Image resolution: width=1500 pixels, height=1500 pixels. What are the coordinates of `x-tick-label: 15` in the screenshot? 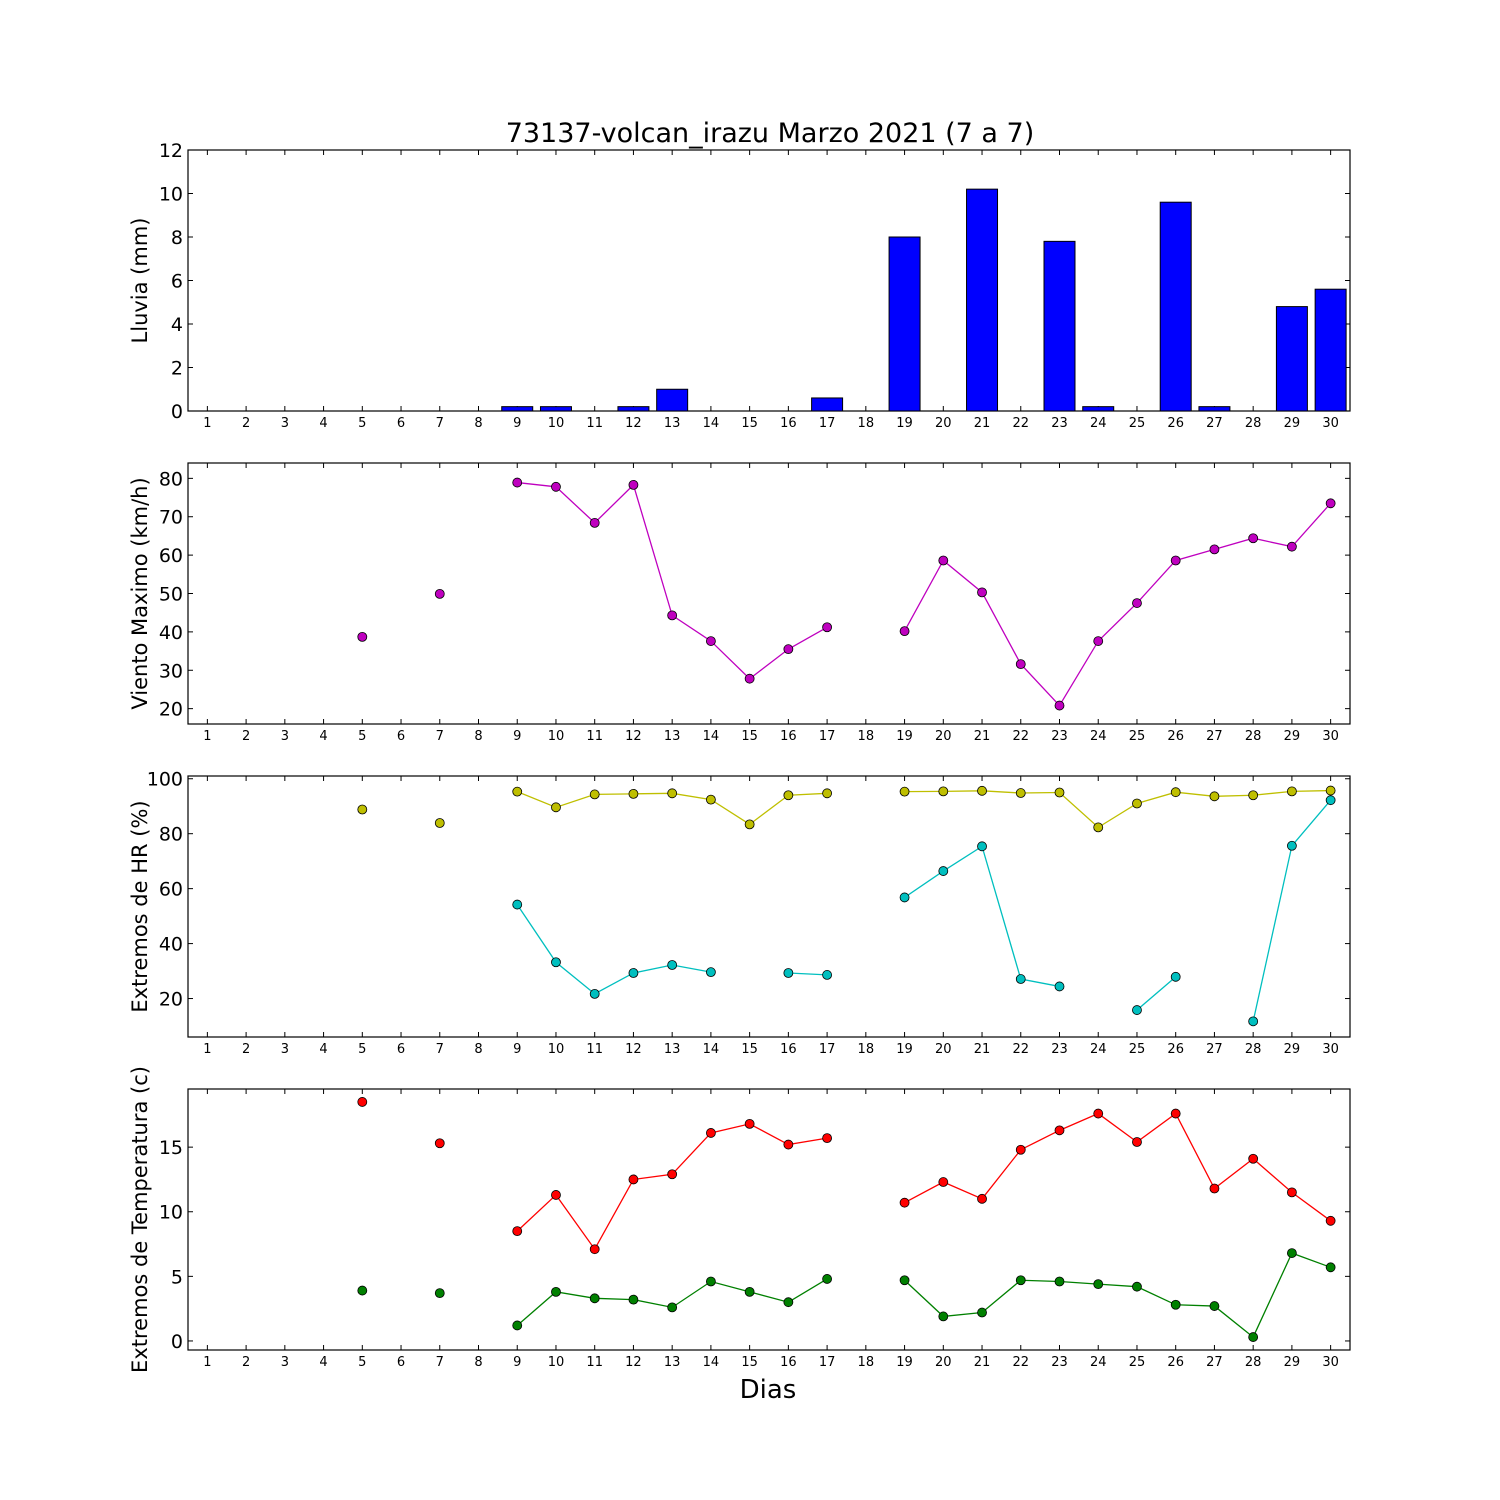 It's located at (749, 1049).